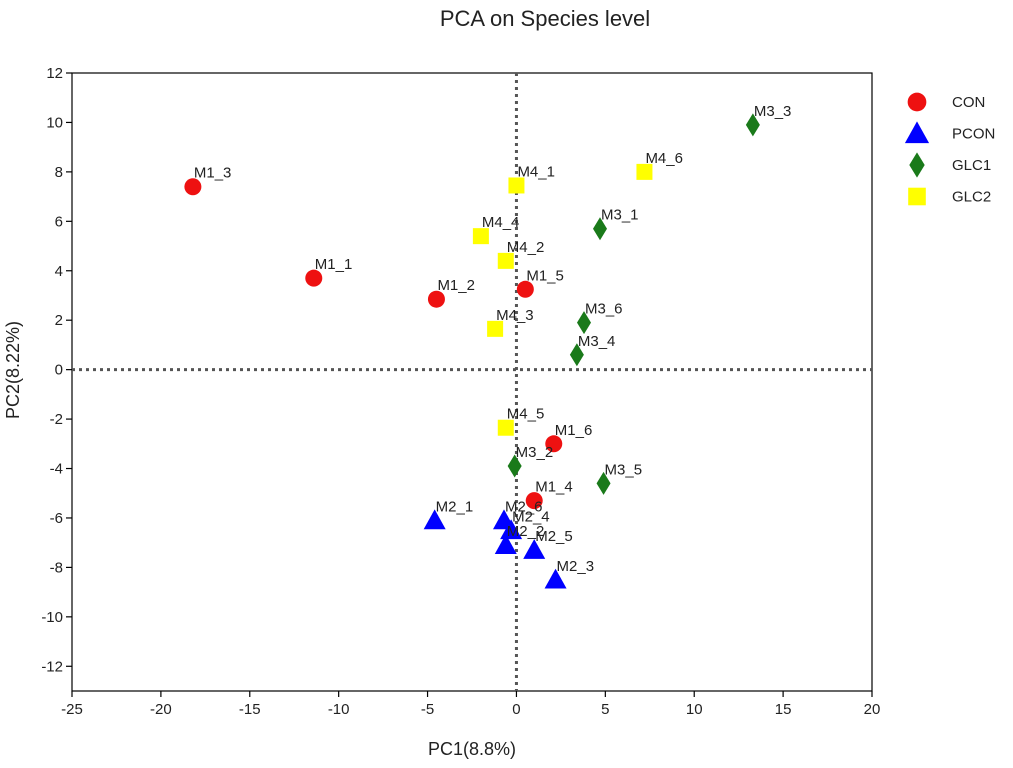  I want to click on point-label: M4_6, so click(664, 158).